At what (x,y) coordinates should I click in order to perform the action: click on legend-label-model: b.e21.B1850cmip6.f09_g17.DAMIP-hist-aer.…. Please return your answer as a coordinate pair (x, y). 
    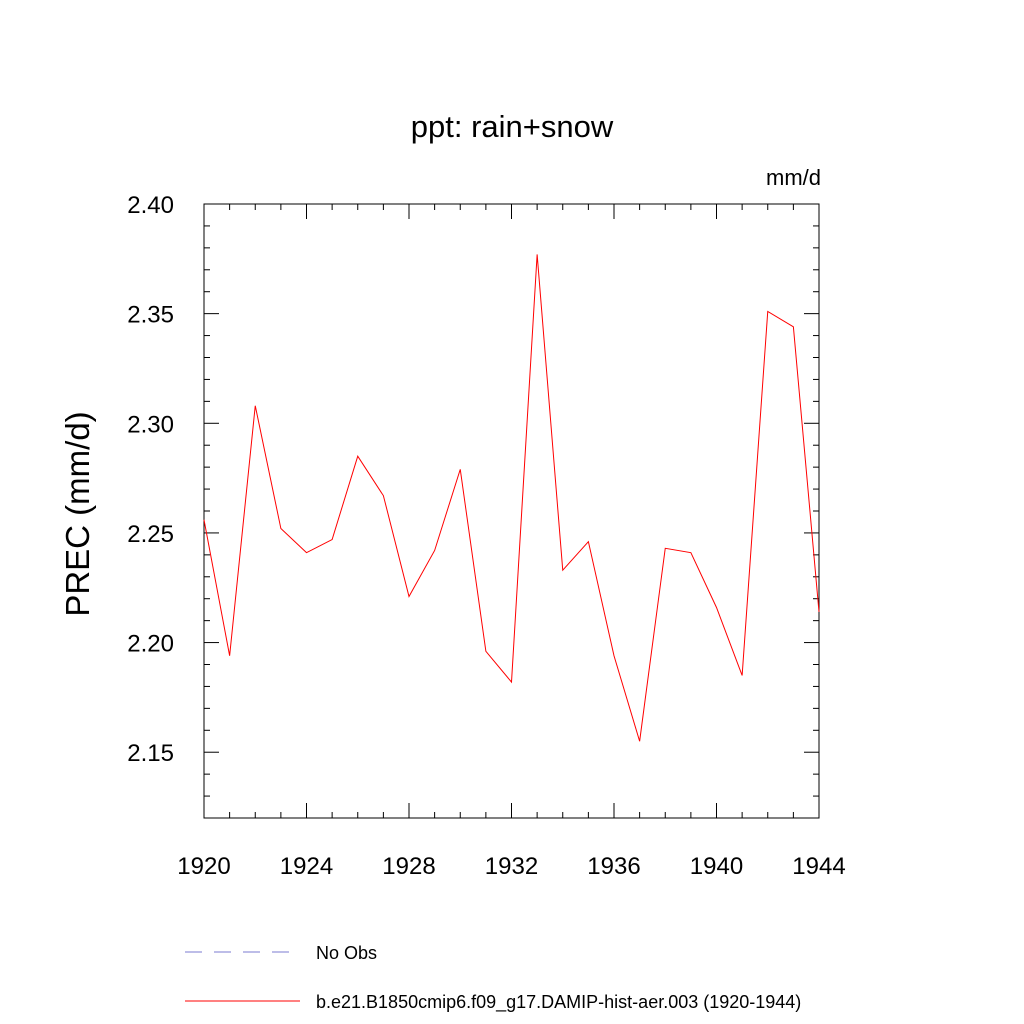
    Looking at the image, I should click on (558, 1002).